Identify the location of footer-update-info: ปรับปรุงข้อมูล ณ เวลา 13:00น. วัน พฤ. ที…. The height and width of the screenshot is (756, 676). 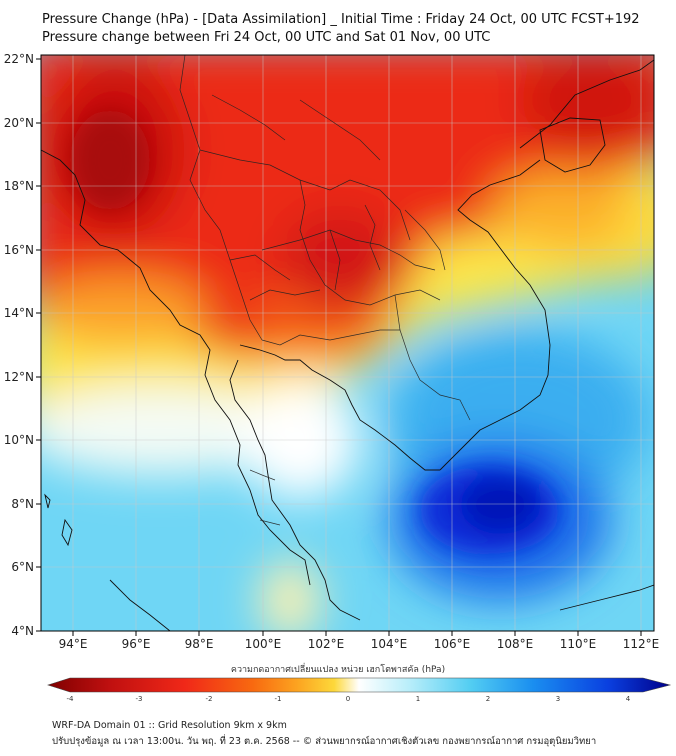
(324, 741).